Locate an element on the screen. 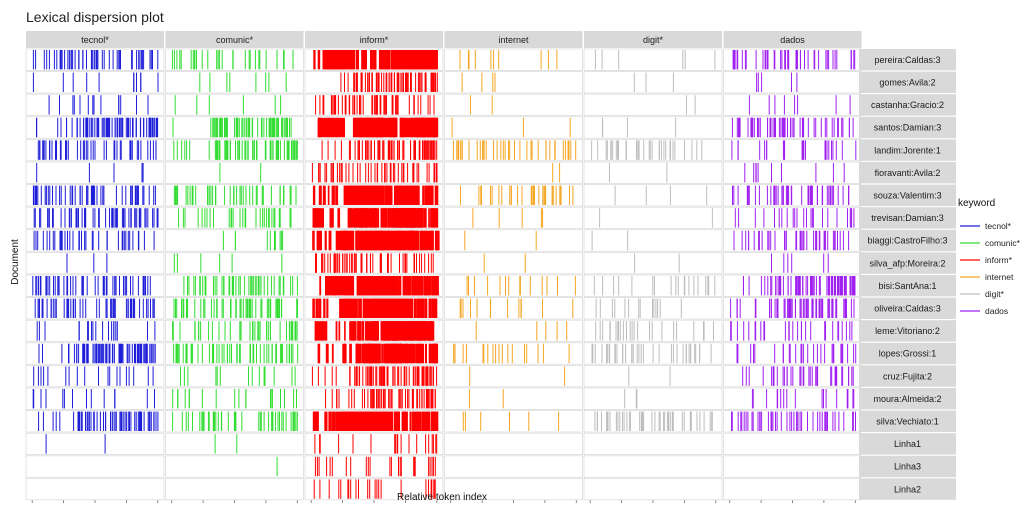 The height and width of the screenshot is (505, 1032). row-label-landim-jorente-1: landim:Jorente:1 is located at coordinates (907, 150).